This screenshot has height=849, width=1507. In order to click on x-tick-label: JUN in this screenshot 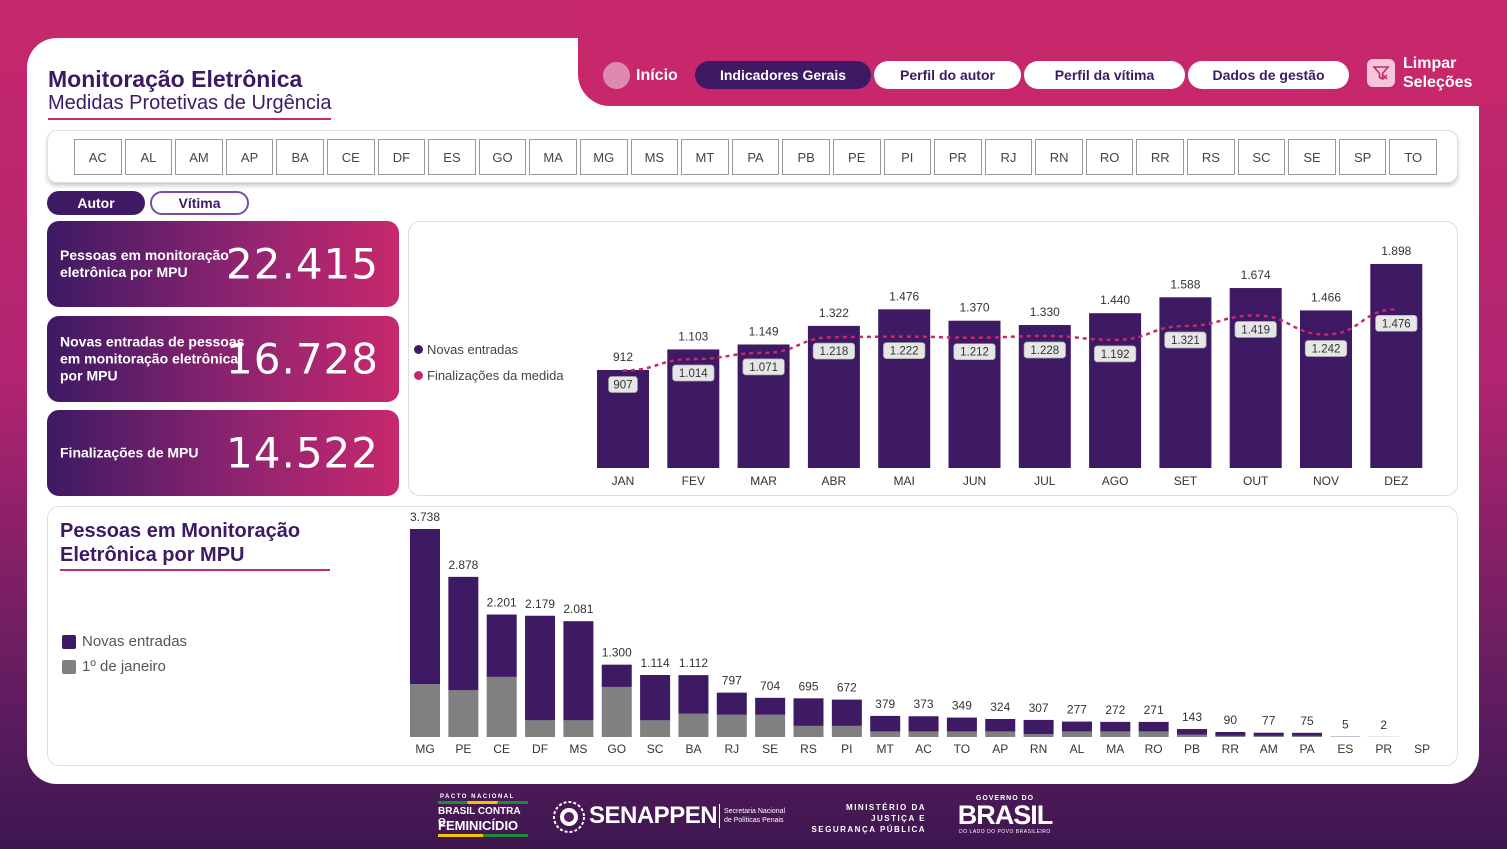, I will do `click(974, 481)`.